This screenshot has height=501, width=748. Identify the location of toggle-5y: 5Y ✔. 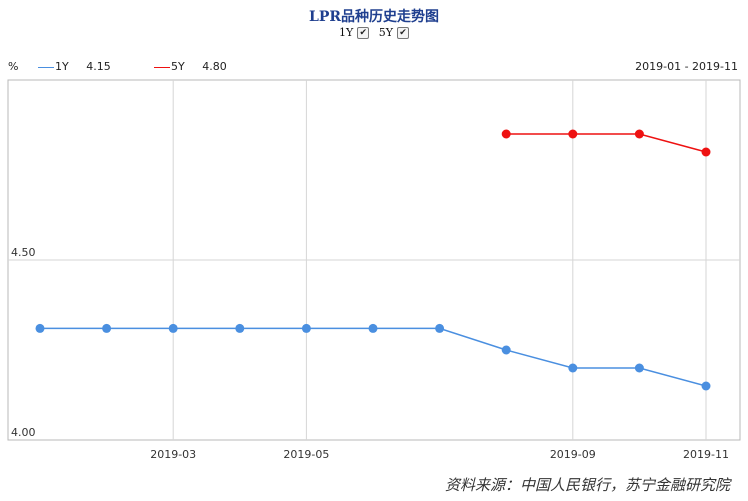
(394, 32).